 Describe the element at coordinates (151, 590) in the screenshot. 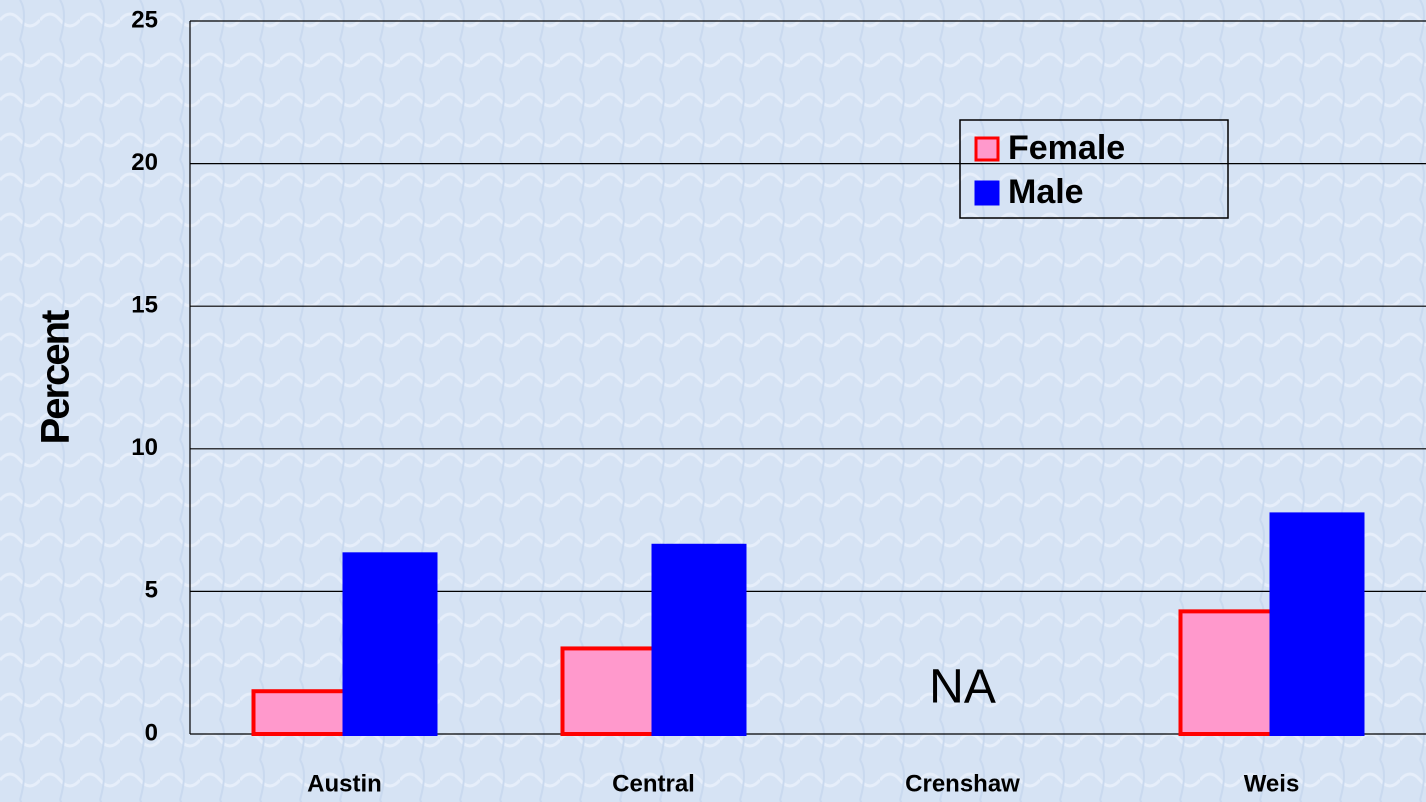

I see `y-tick-label: 5` at that location.